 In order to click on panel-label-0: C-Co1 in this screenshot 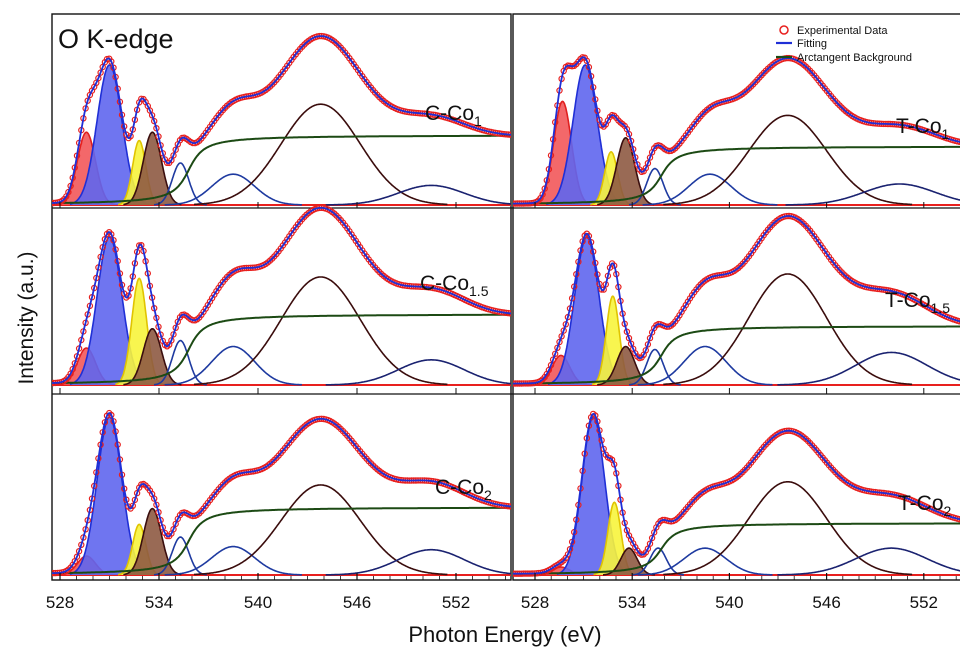, I will do `click(453, 115)`.